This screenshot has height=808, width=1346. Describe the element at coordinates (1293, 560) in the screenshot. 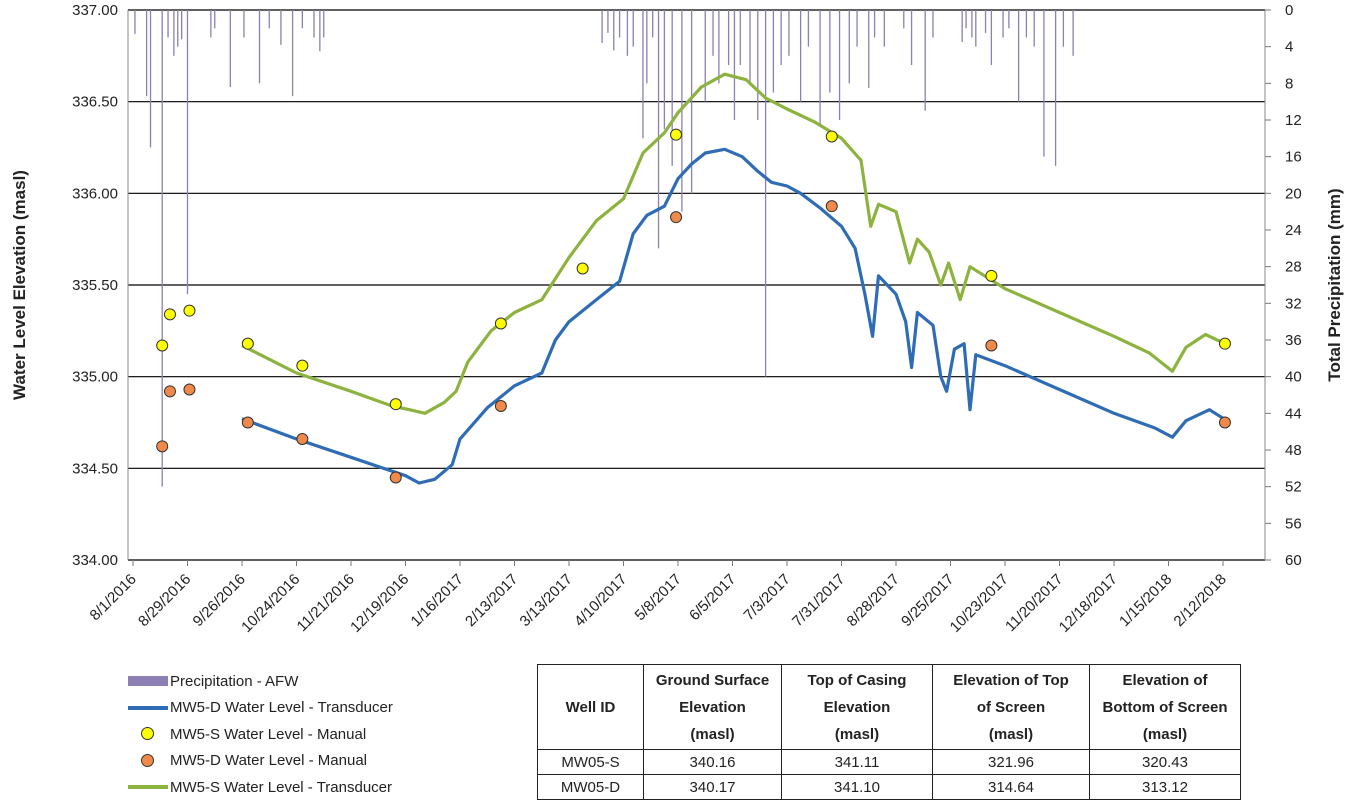

I see `y2-tick-label: 60` at that location.